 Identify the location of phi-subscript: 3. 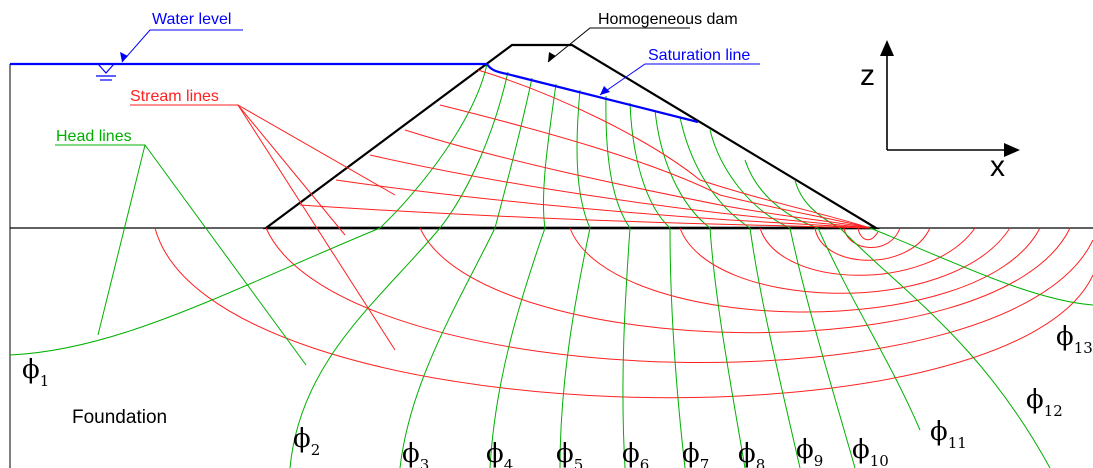
(425, 462).